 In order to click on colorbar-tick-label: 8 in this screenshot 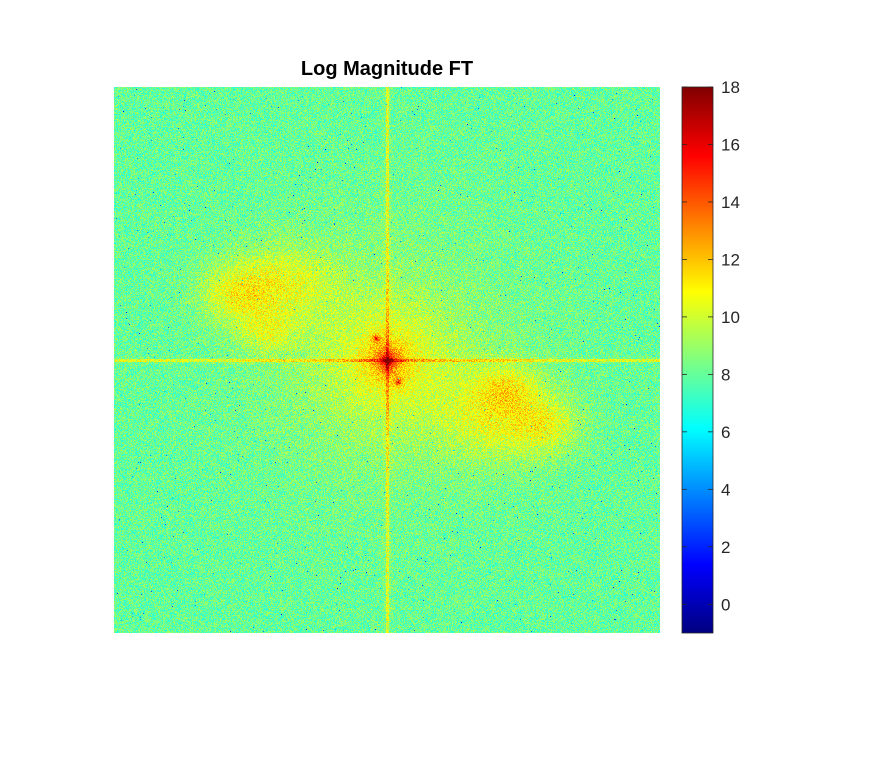, I will do `click(725, 374)`.